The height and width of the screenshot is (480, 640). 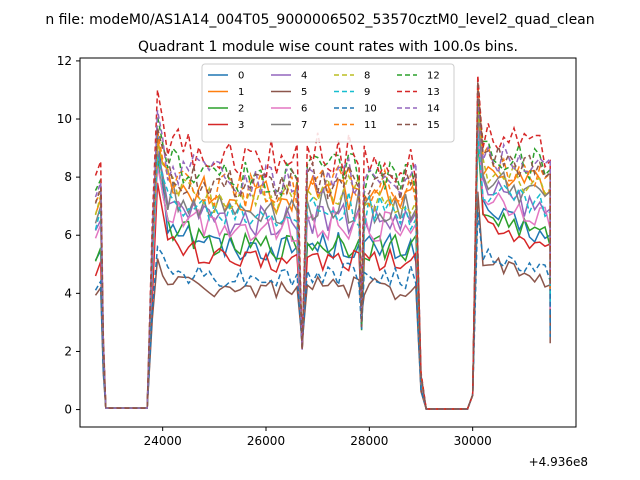 I want to click on legend-label: 1, so click(x=241, y=92).